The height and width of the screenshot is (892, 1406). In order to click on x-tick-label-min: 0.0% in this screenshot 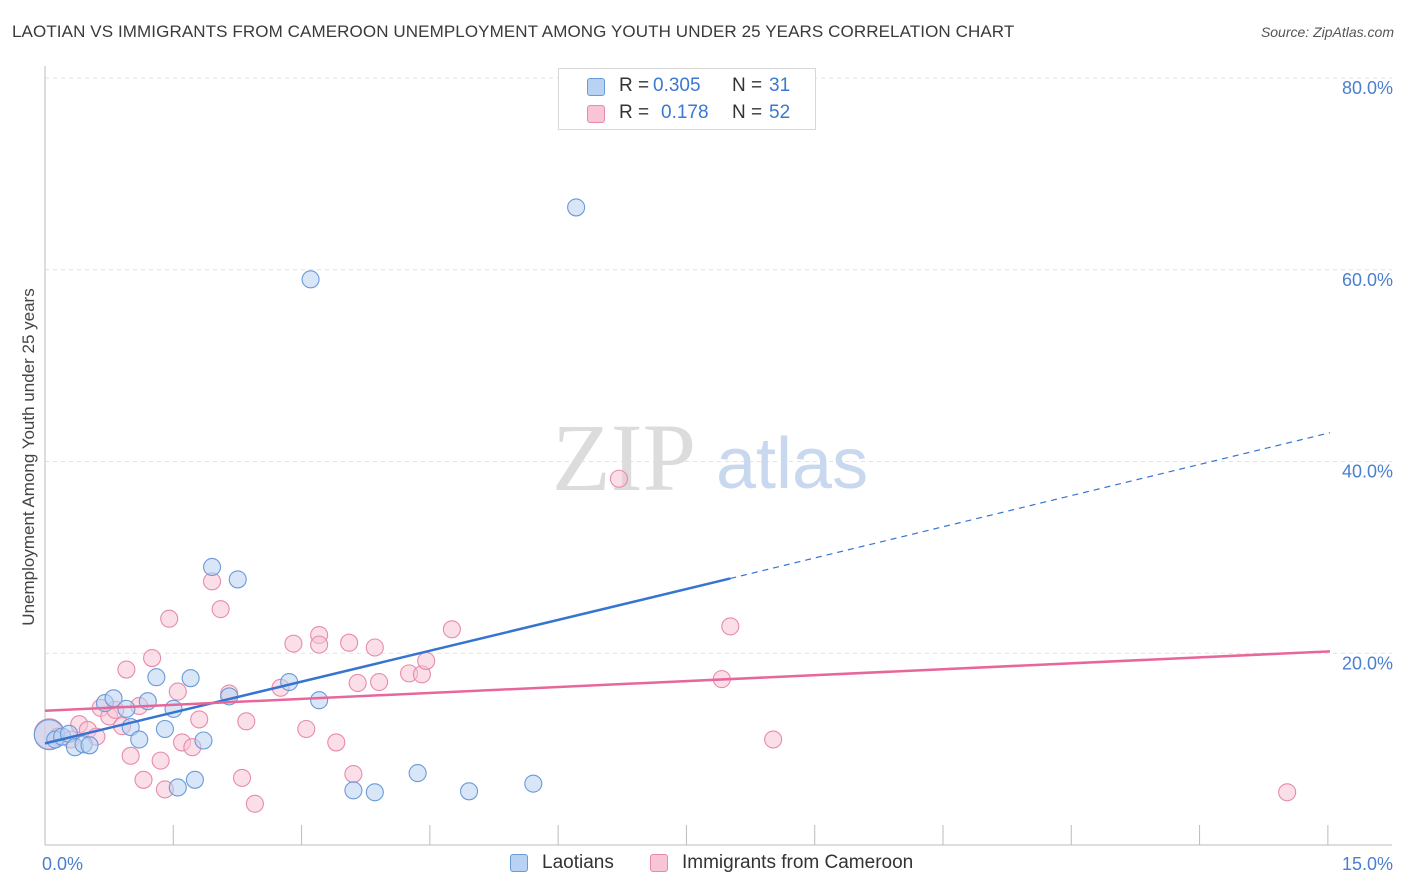, I will do `click(62, 864)`.